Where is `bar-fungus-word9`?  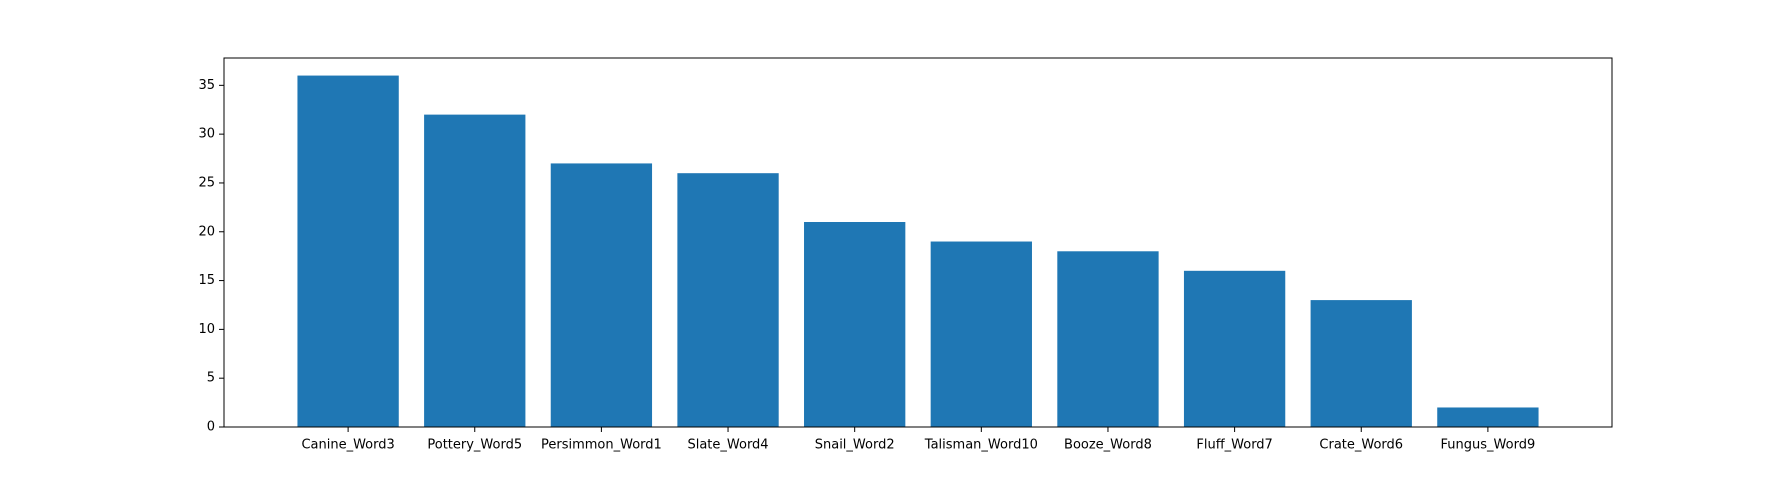 bar-fungus-word9 is located at coordinates (1488, 417).